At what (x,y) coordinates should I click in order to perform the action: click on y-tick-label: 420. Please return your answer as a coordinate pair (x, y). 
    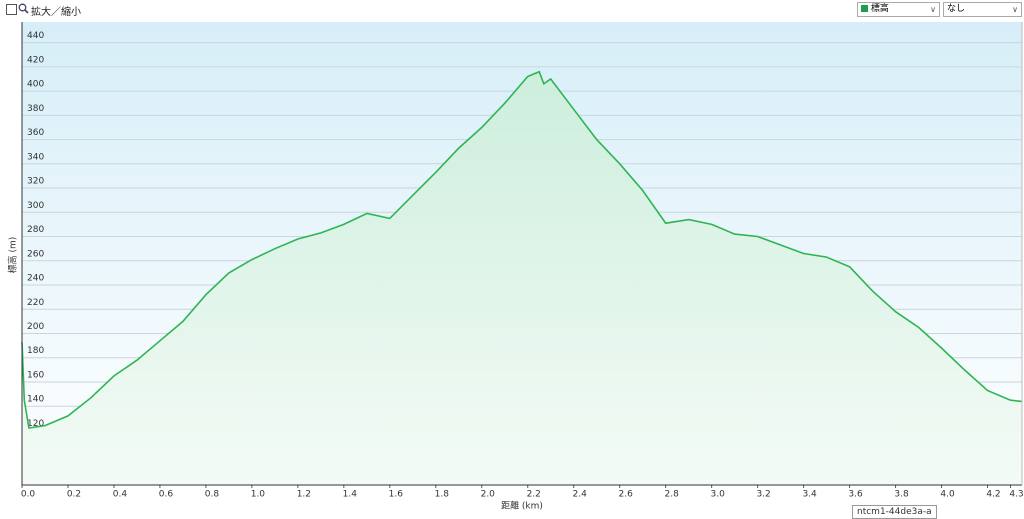
    Looking at the image, I should click on (35, 60).